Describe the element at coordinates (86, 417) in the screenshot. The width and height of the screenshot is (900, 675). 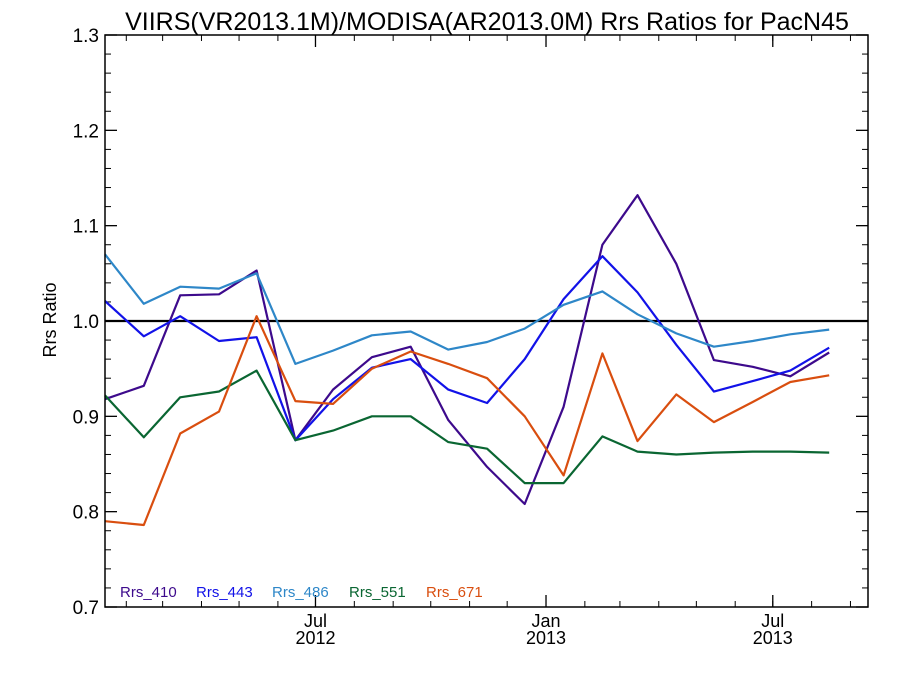
I see `y-tick-label: 0.9` at that location.